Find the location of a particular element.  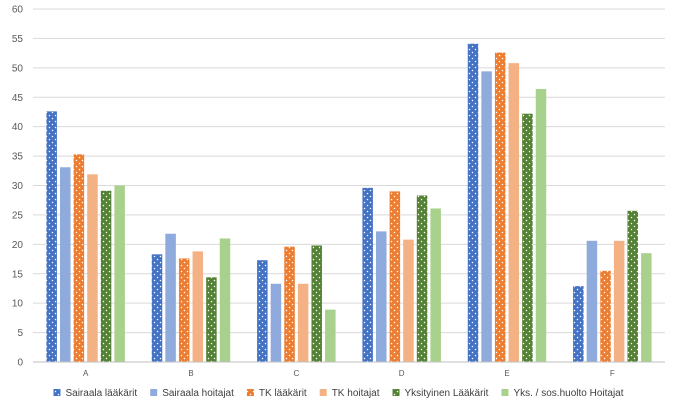

y-tick-label: 60 is located at coordinates (18, 10).